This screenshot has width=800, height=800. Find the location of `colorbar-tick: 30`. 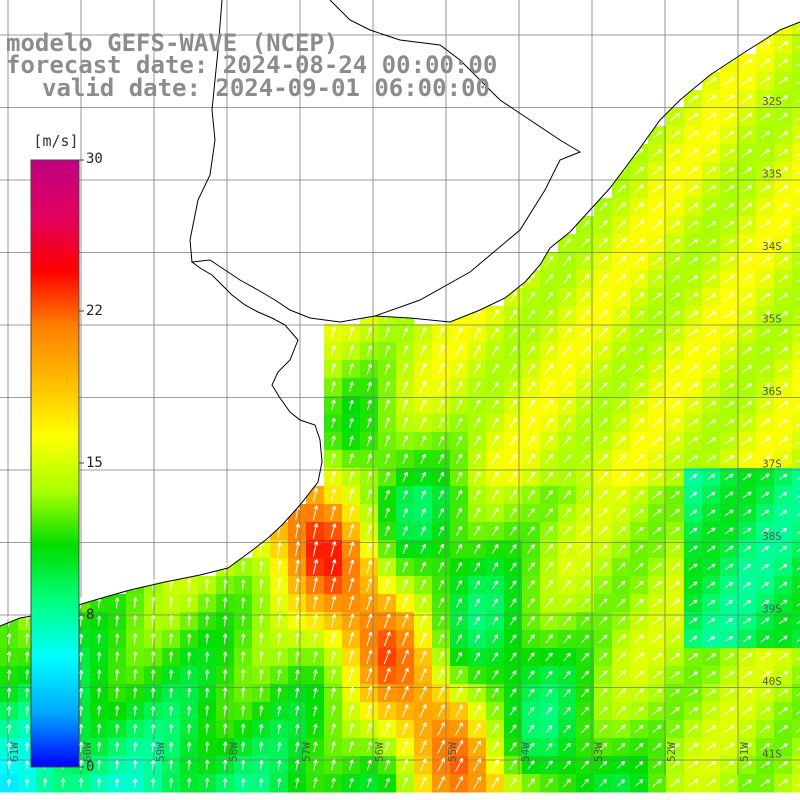

colorbar-tick: 30 is located at coordinates (94, 159).